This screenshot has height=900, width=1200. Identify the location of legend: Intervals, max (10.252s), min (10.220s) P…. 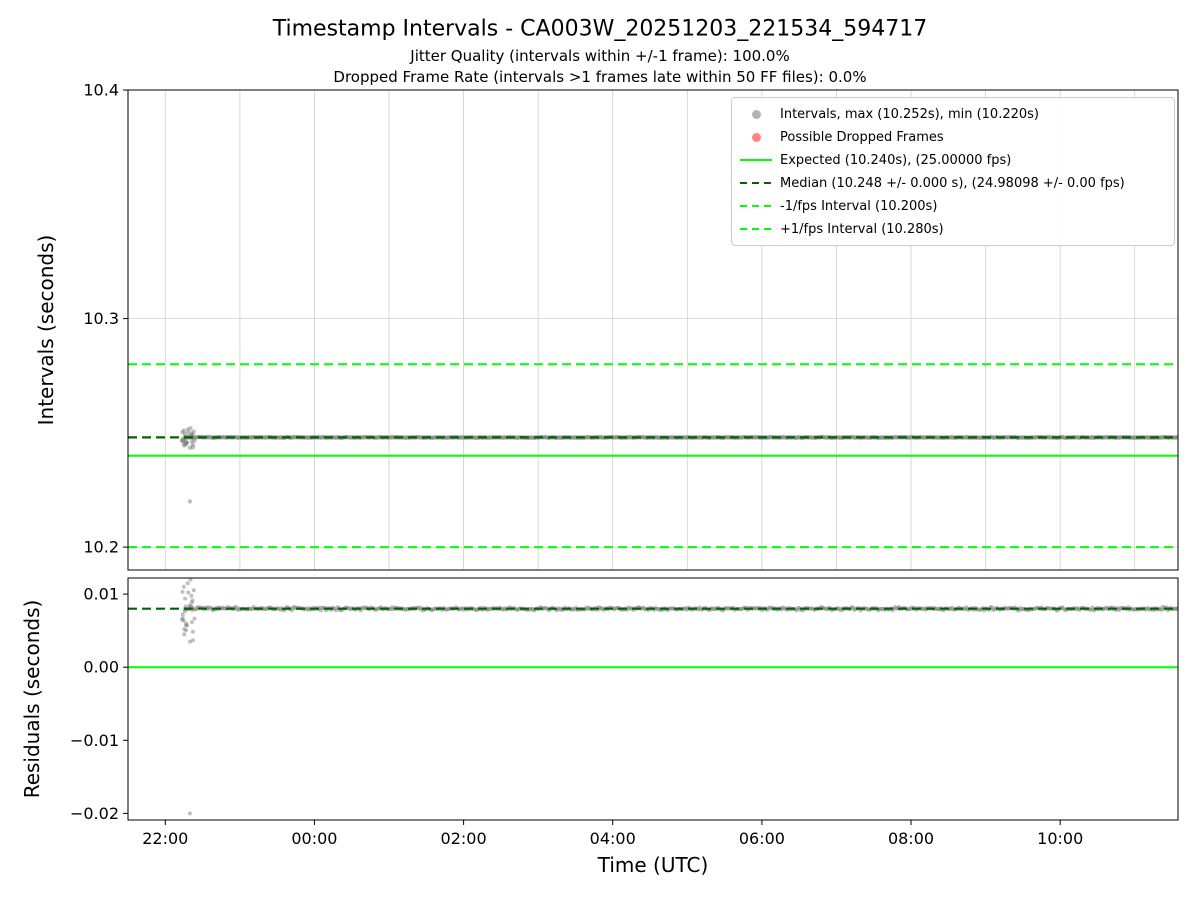
(953, 171).